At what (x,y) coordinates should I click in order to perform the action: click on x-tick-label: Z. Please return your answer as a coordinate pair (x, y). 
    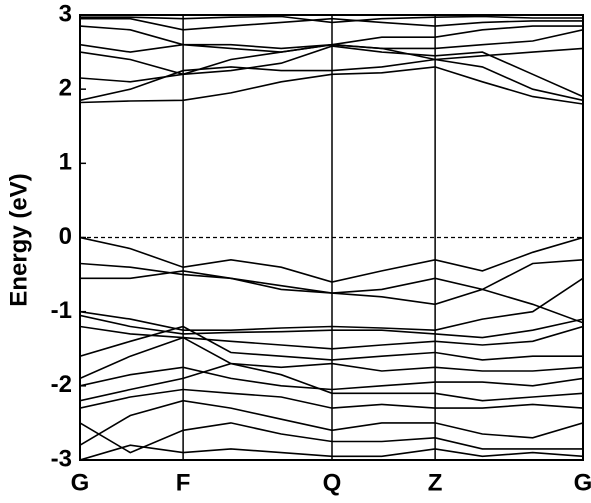
    Looking at the image, I should click on (435, 482).